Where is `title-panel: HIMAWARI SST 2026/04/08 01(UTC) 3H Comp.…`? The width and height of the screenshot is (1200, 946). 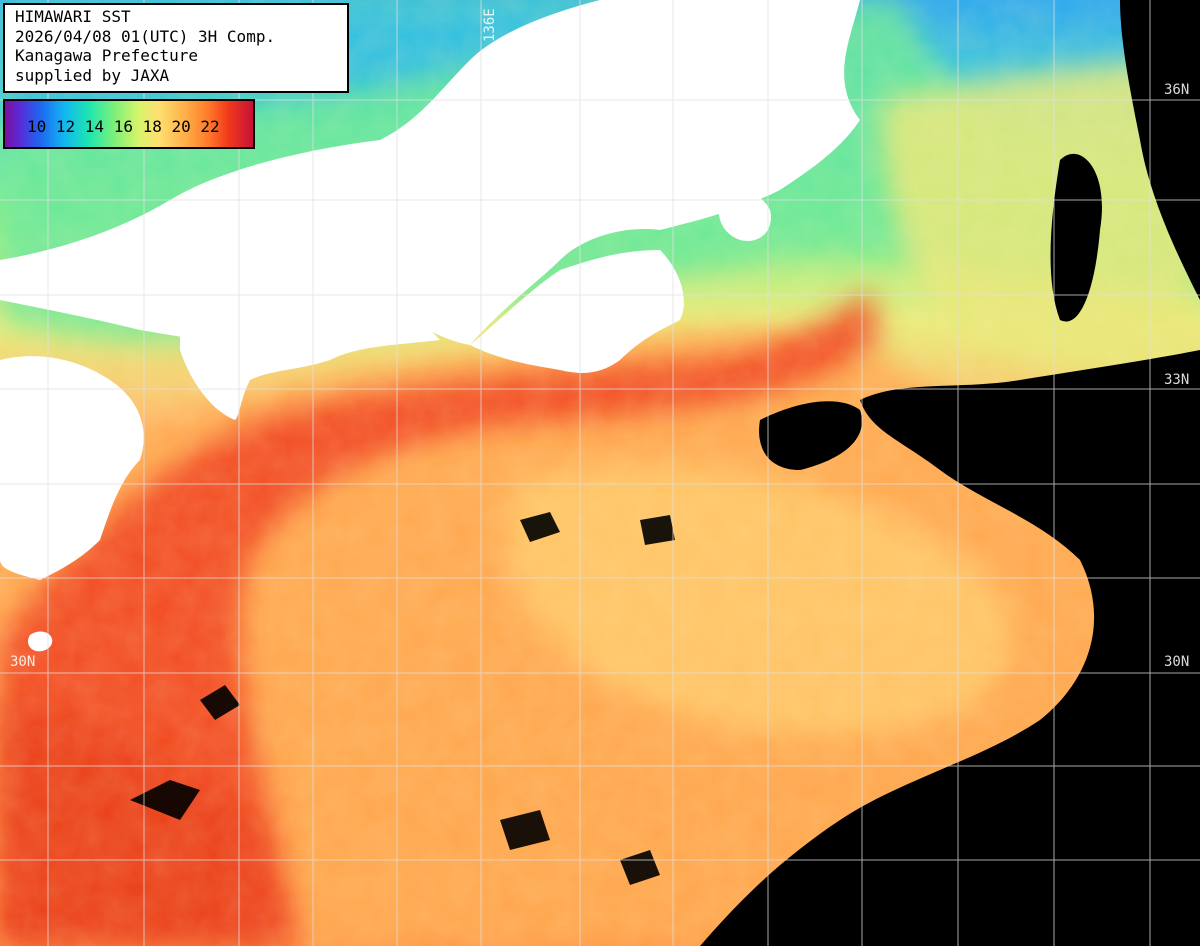
title-panel: HIMAWARI SST 2026/04/08 01(UTC) 3H Comp.… is located at coordinates (176, 48).